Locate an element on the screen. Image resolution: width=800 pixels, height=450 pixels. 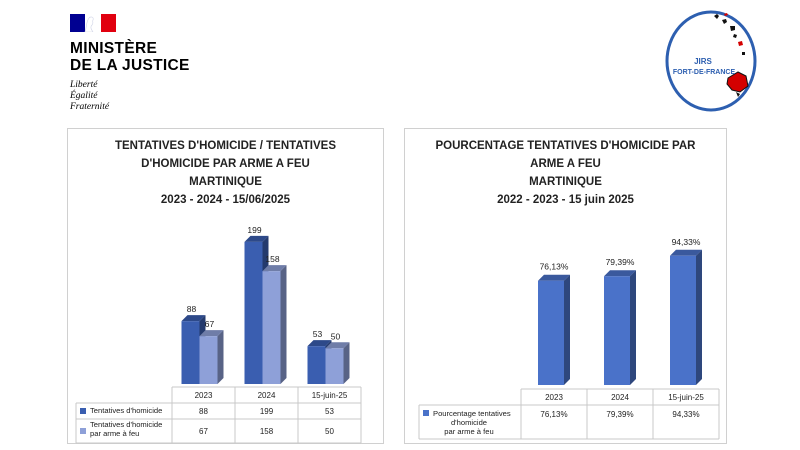
table-cell: 199 is located at coordinates (267, 411).